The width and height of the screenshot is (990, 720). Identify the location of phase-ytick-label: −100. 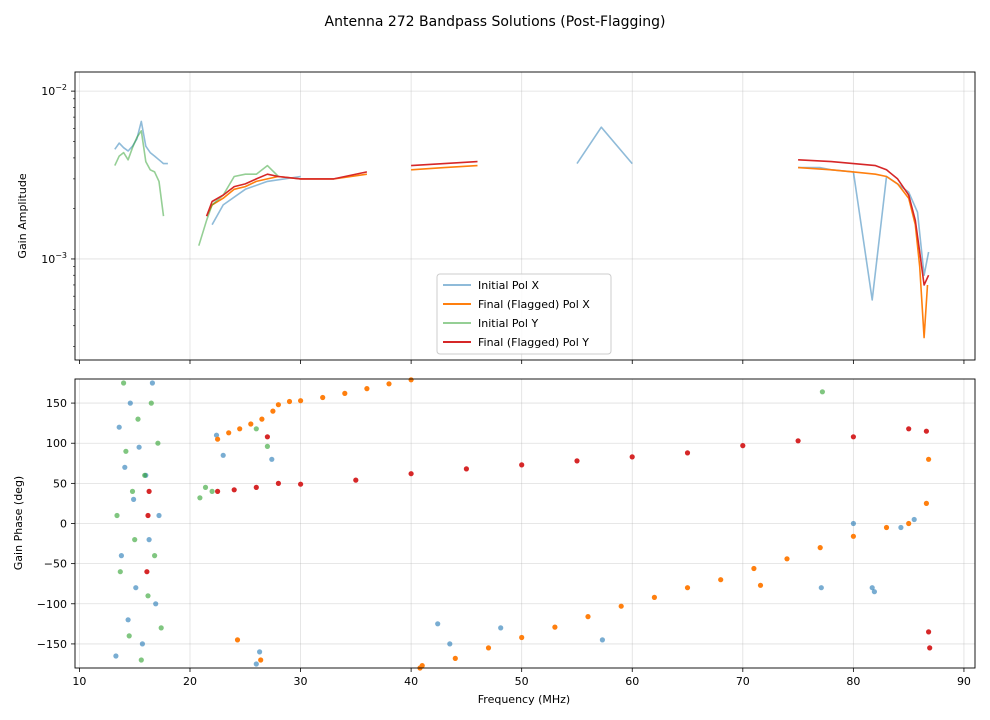
(52, 604).